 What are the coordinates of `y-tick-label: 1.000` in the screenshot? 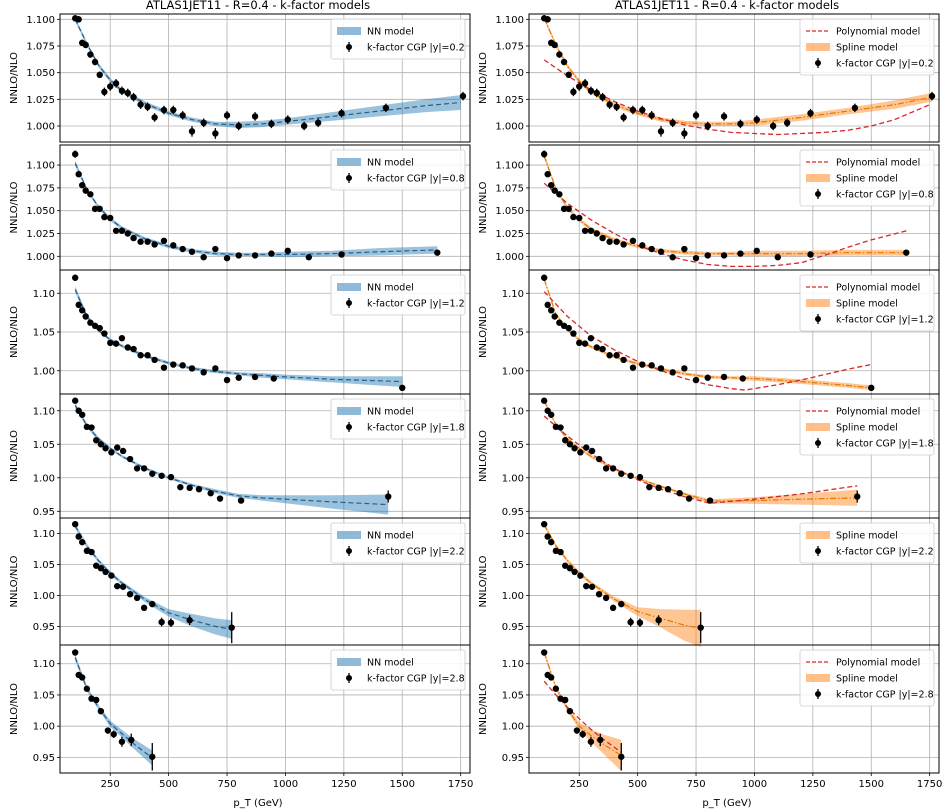 It's located at (509, 257).